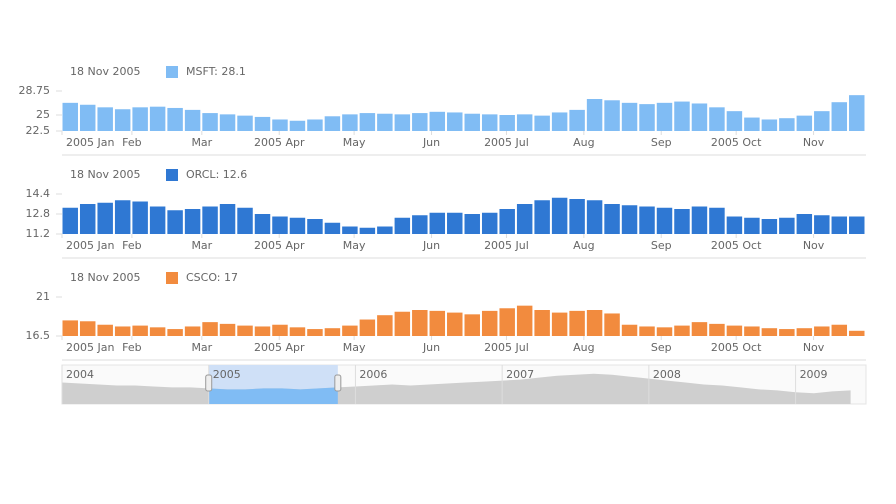 This screenshot has height=504, width=896. I want to click on y-tick-label: 16.5, so click(38, 335).